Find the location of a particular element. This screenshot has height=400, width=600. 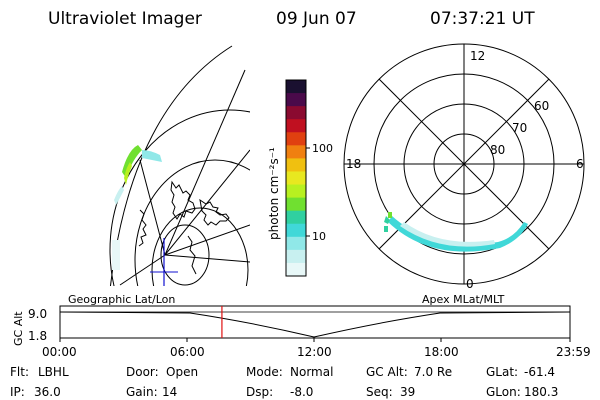

status-dsp-label: Dsp: is located at coordinates (259, 392).